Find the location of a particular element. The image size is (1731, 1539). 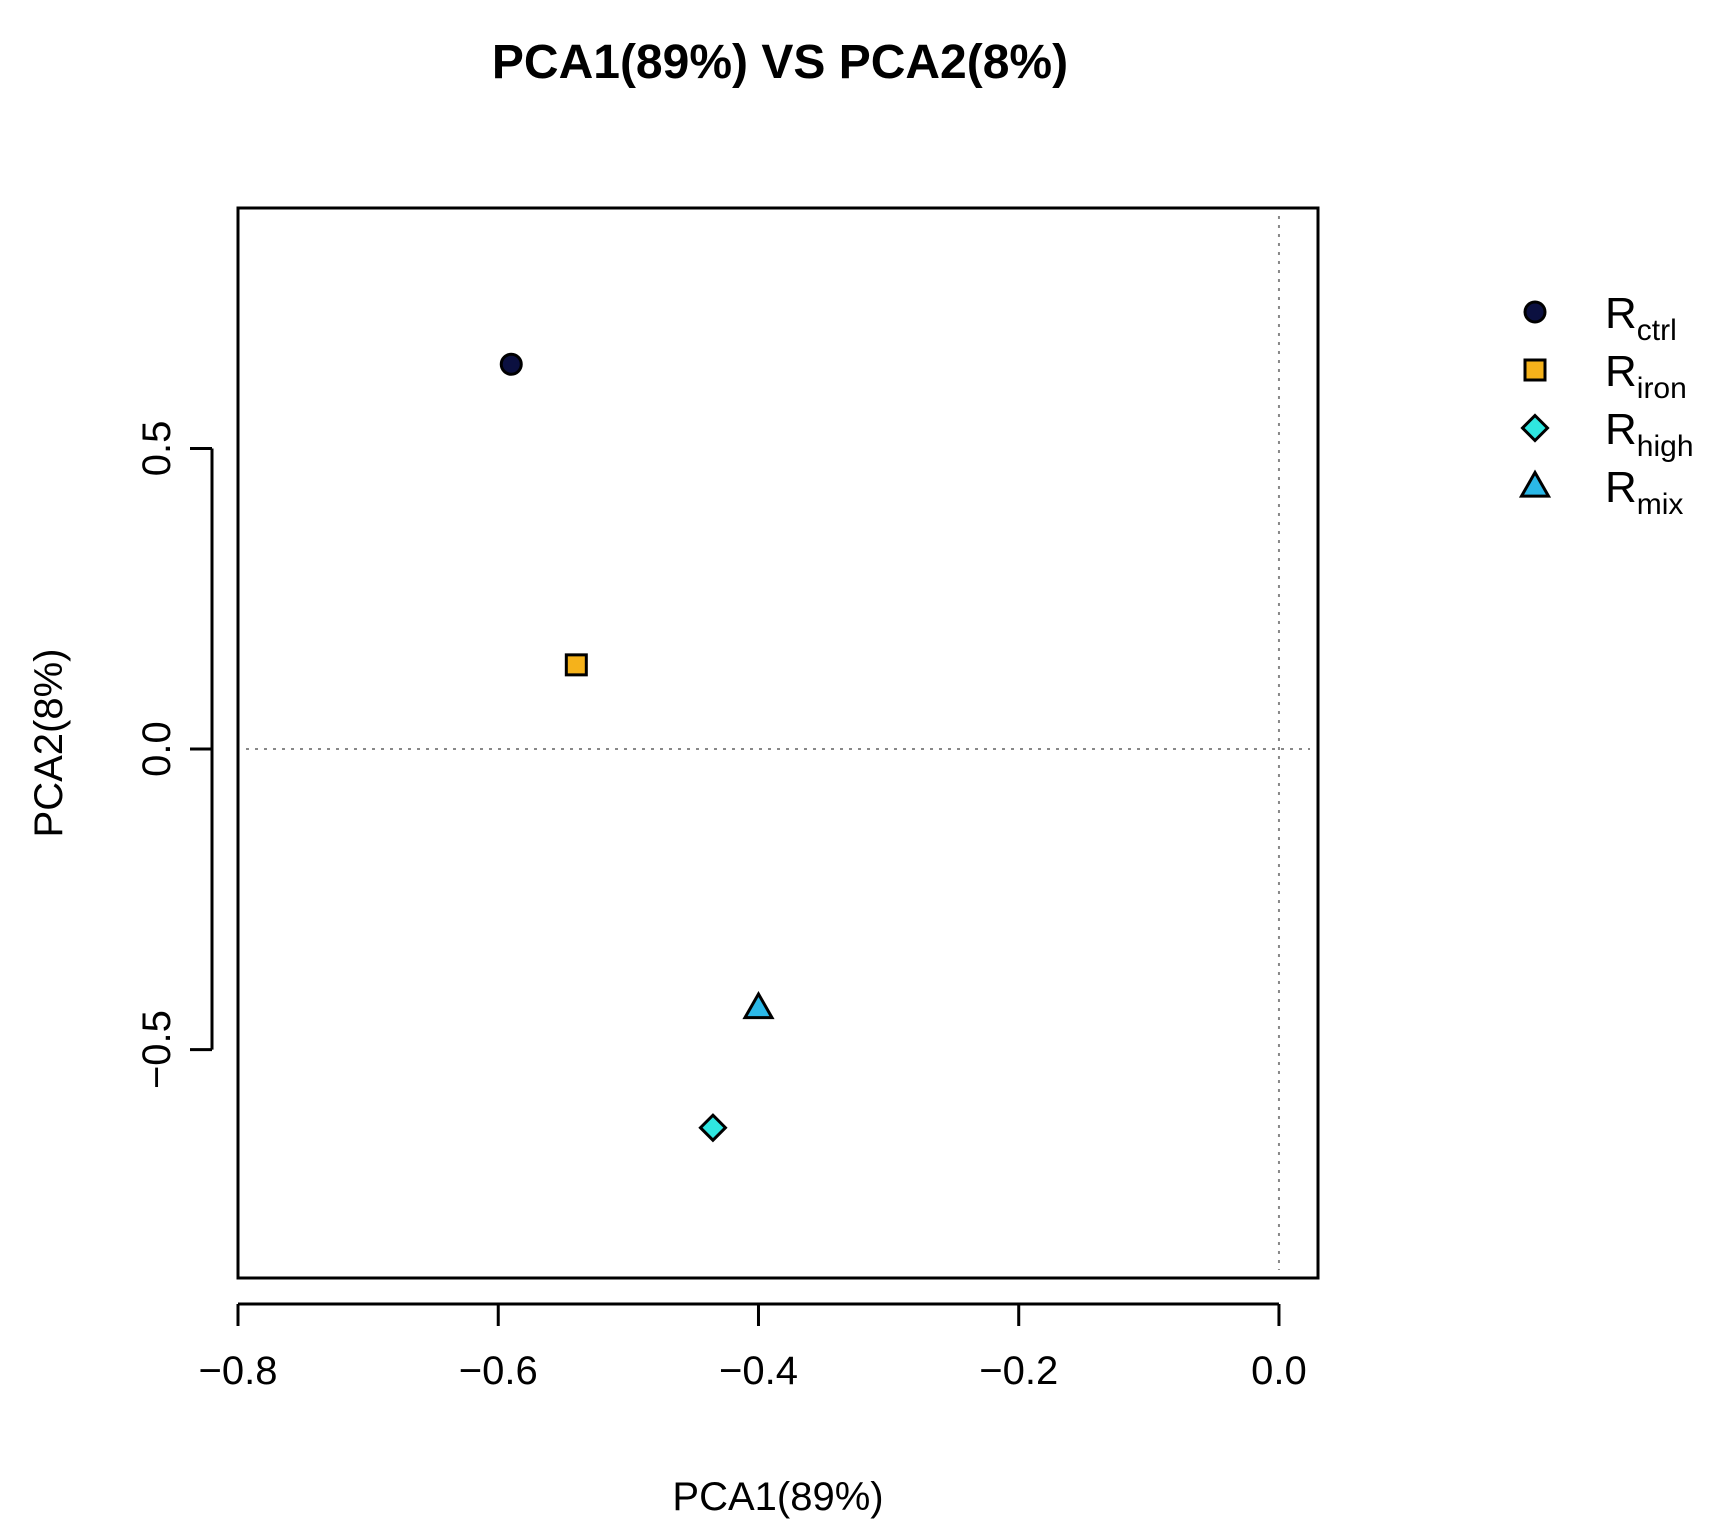

point-riron is located at coordinates (576, 665).